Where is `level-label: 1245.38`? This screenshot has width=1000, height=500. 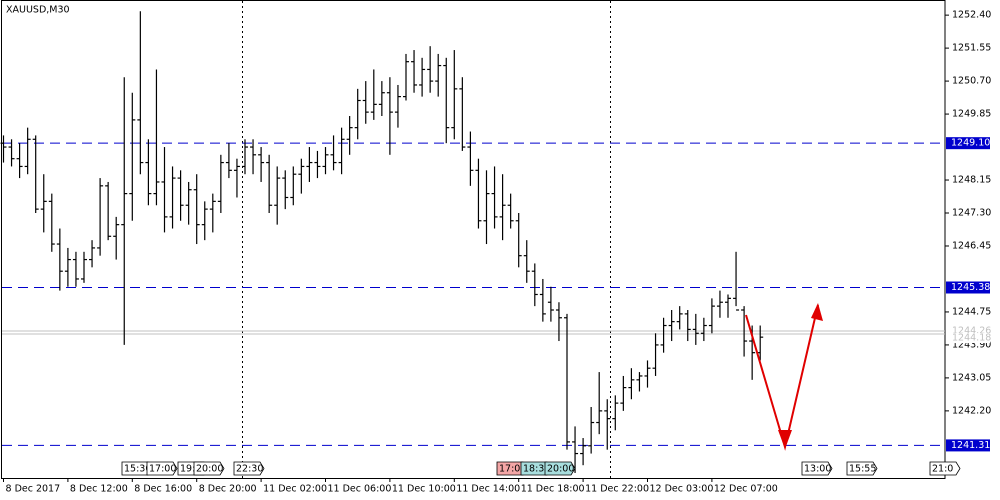
level-label: 1245.38 is located at coordinates (970, 287).